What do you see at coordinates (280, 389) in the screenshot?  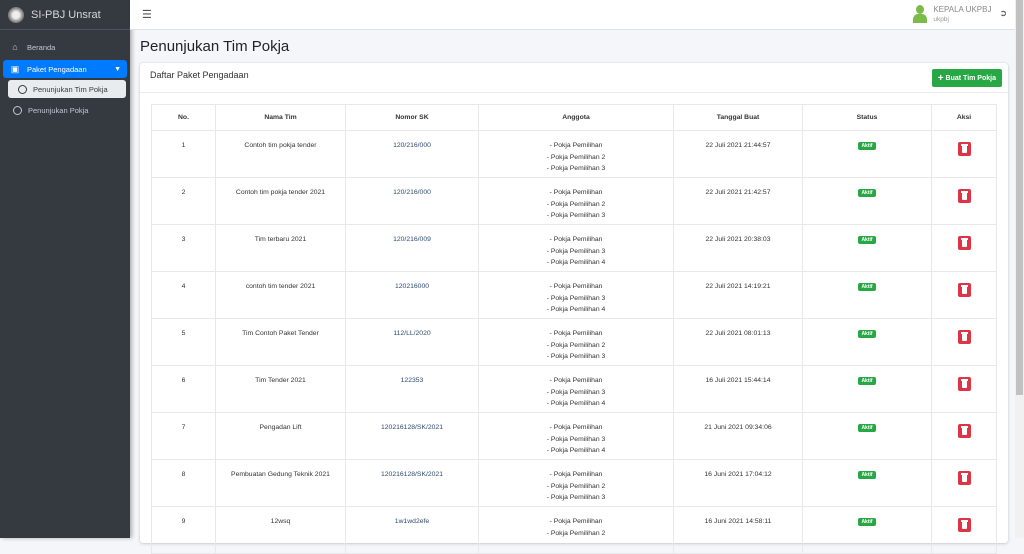 I see `cell-nama-tim: Tim Tender 2021` at bounding box center [280, 389].